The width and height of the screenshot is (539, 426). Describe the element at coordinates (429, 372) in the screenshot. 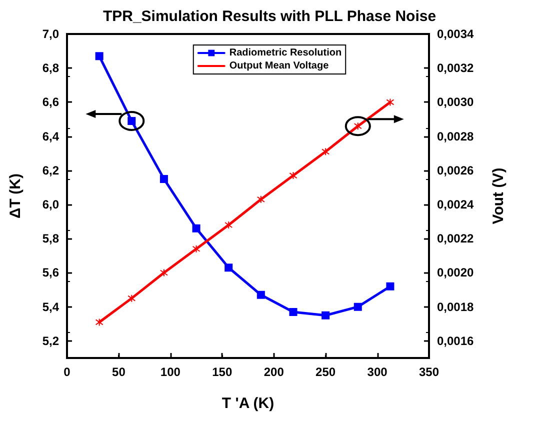

I see `x-tick-label: 350` at that location.